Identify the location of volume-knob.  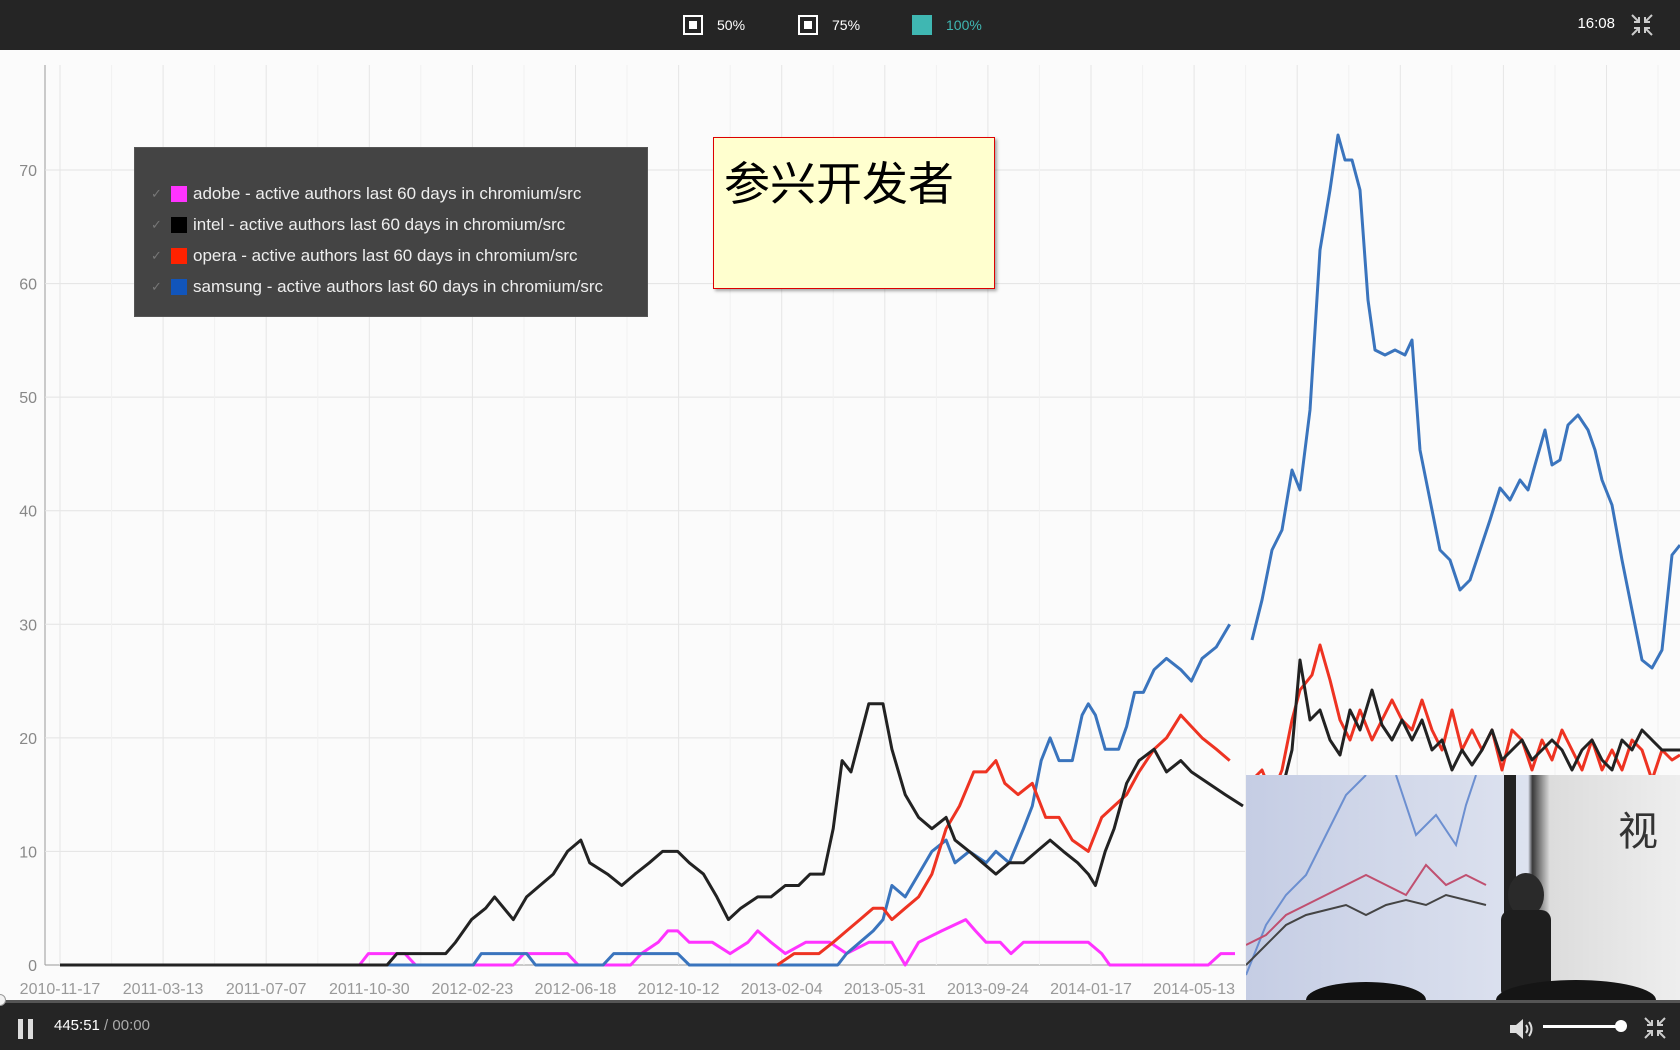
(1621, 1026).